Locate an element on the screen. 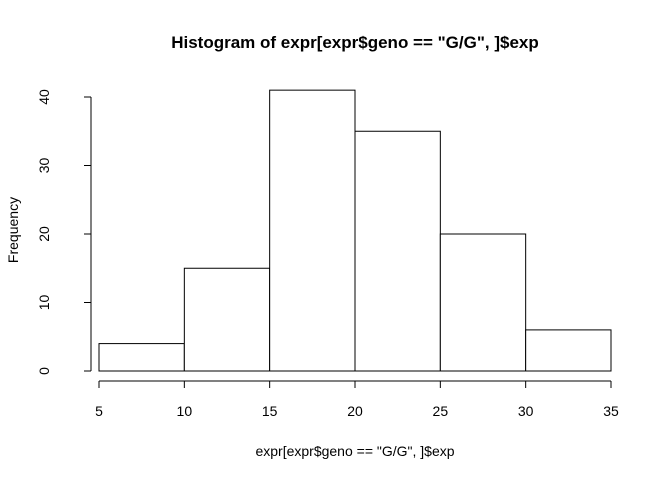 This screenshot has width=672, height=480. y-axis: 0 10 20 30 40 is located at coordinates (64, 232).